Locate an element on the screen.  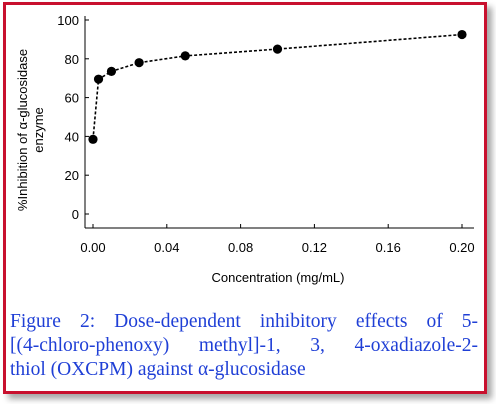
x-tick-label: 0.12 is located at coordinates (314, 247).